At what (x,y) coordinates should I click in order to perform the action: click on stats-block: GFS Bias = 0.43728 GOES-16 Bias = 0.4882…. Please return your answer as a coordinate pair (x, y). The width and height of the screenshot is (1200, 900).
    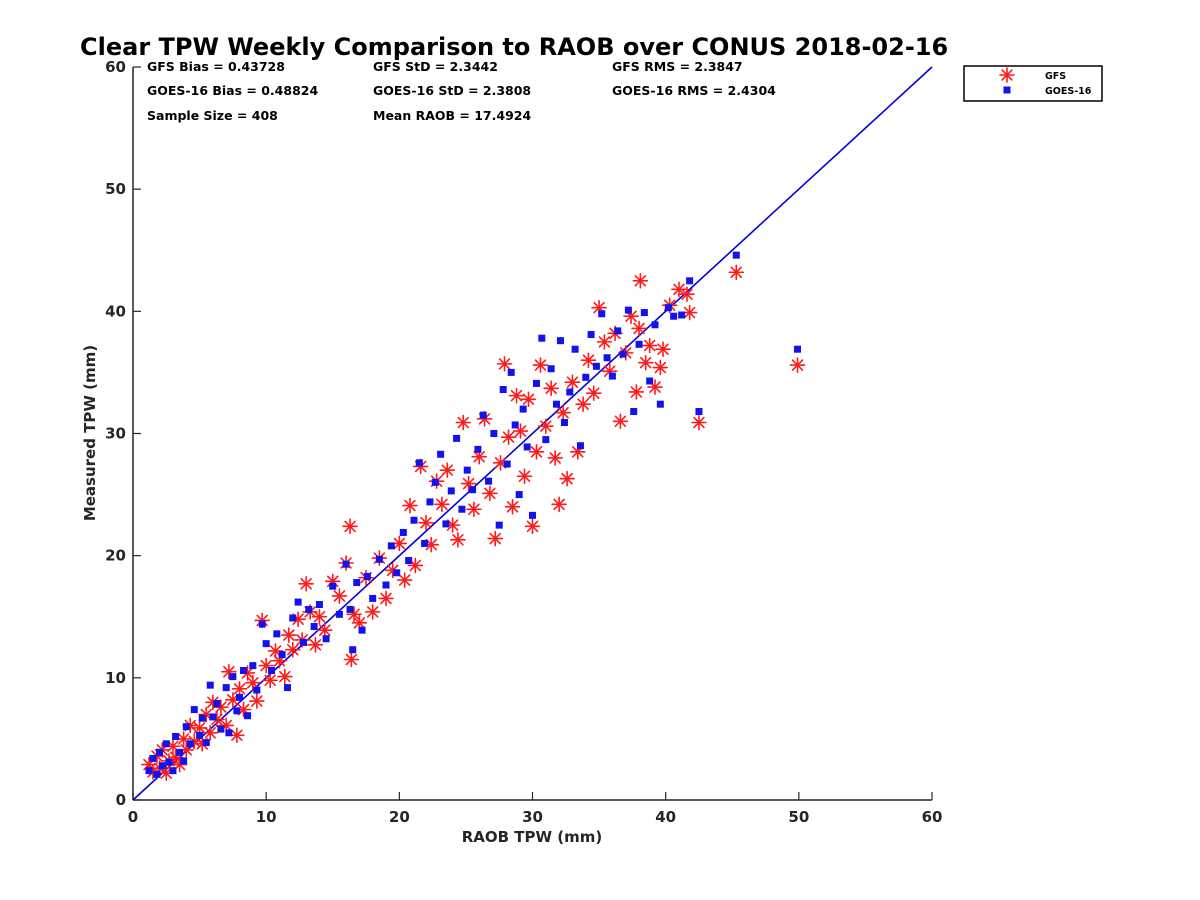
    Looking at the image, I should click on (461, 91).